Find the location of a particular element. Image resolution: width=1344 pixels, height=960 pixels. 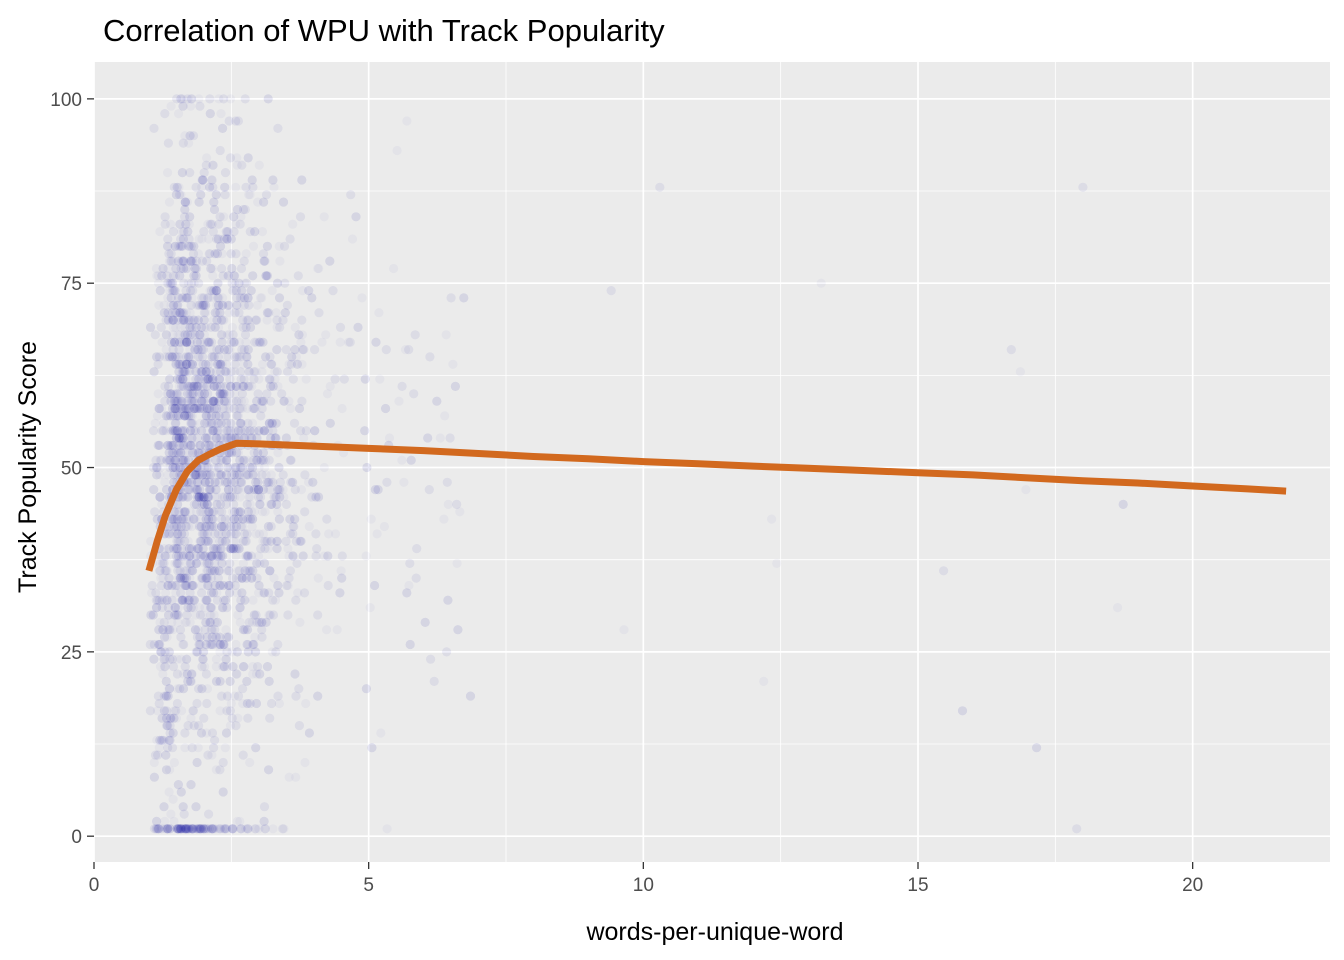

y-axis-title: Track Popularity Score is located at coordinates (28, 467).